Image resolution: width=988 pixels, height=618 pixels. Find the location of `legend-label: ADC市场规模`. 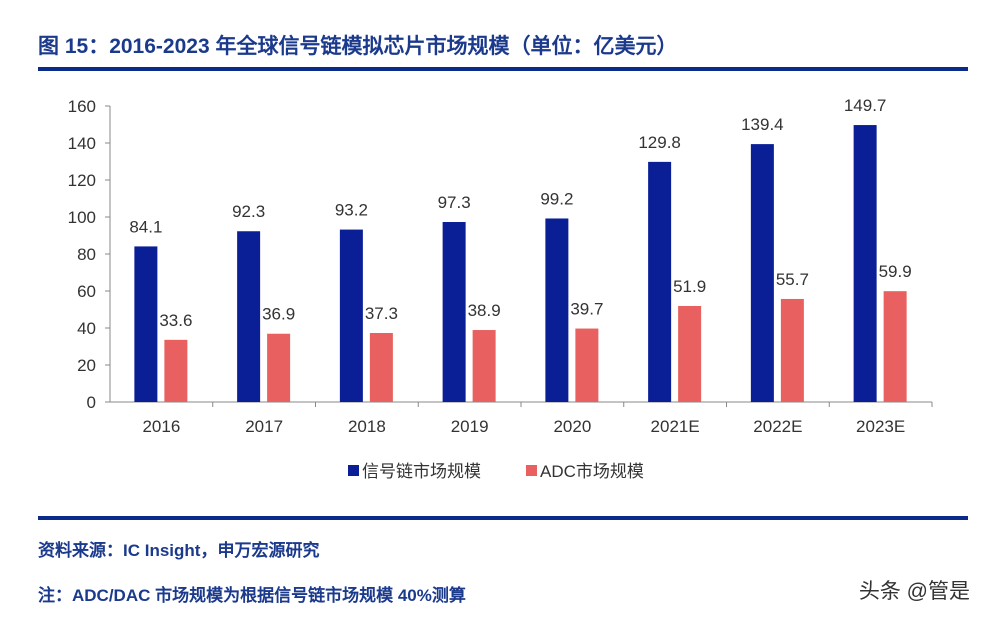

legend-label: ADC市场规模 is located at coordinates (592, 471).